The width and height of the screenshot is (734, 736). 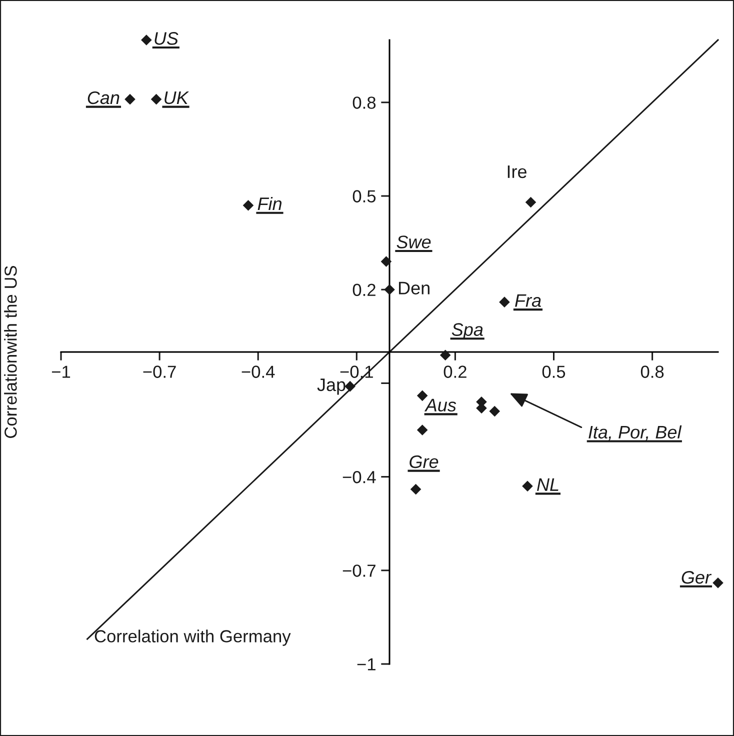 I want to click on annotation: US, so click(x=166, y=38).